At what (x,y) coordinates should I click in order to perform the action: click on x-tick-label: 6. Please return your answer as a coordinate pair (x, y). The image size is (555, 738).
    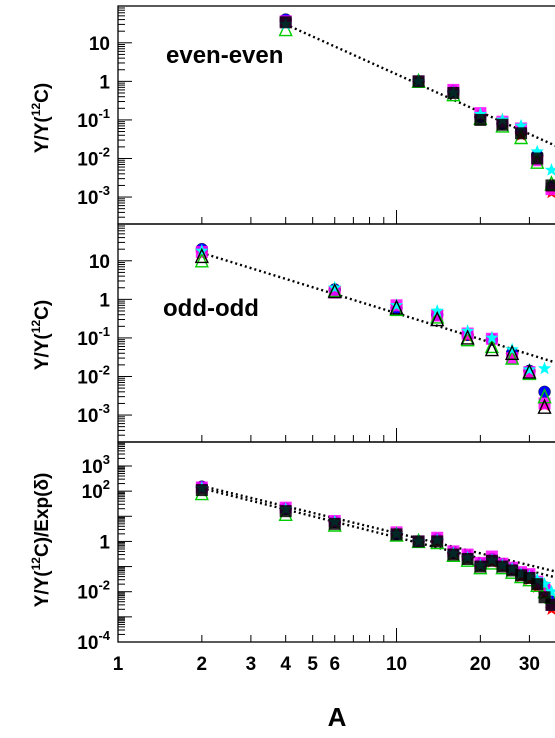
    Looking at the image, I should click on (334, 664).